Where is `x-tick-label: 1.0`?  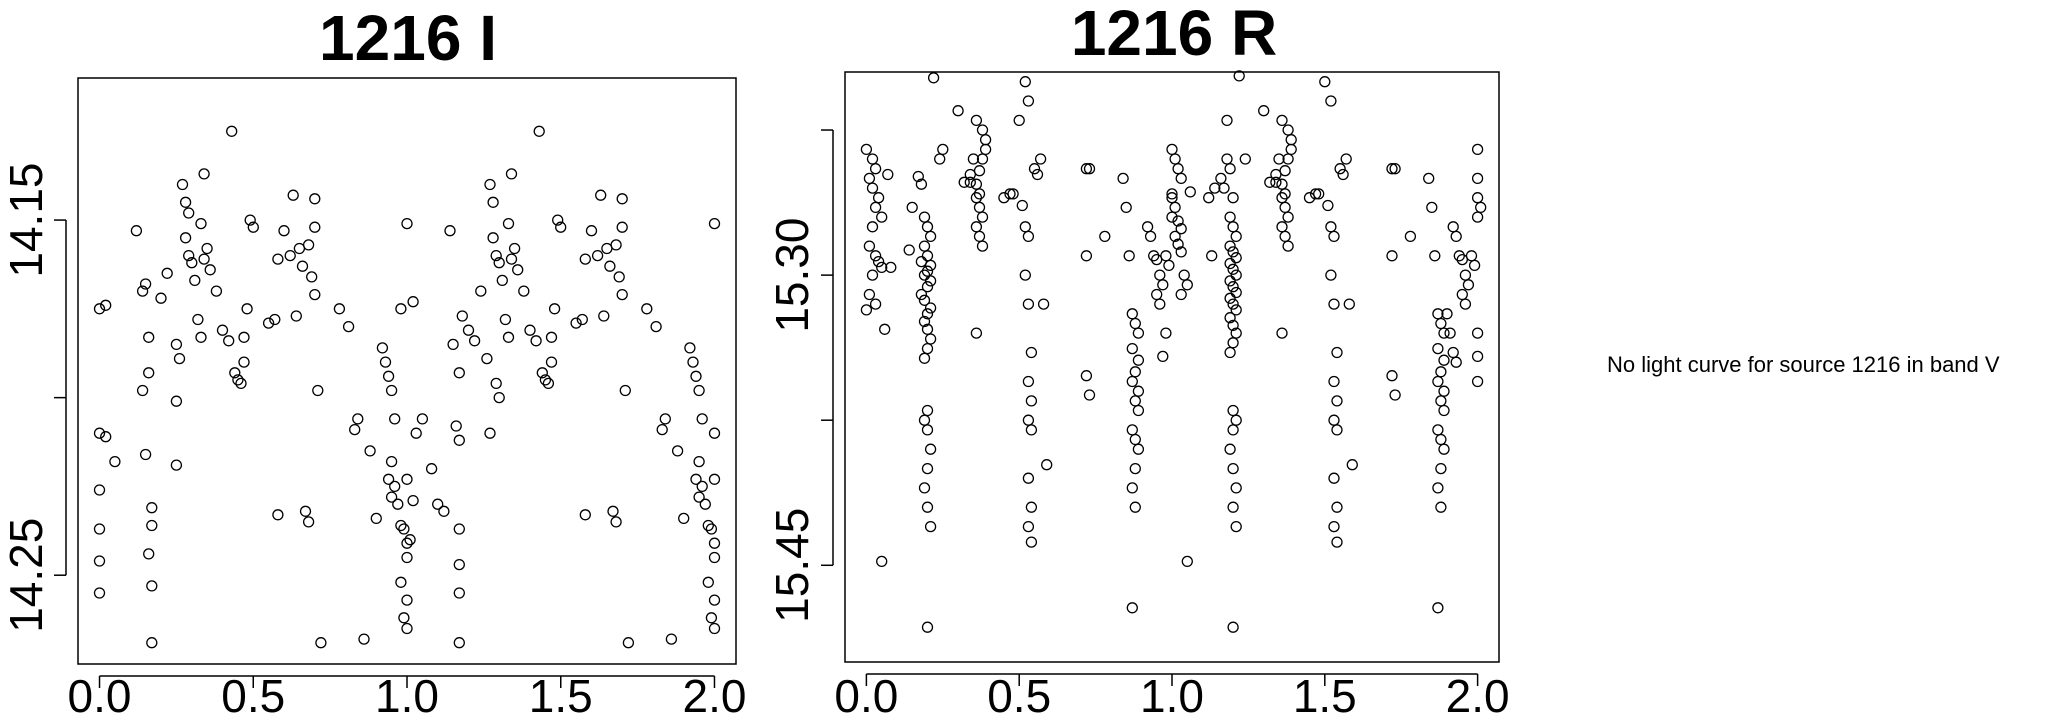 x-tick-label: 1.0 is located at coordinates (407, 695).